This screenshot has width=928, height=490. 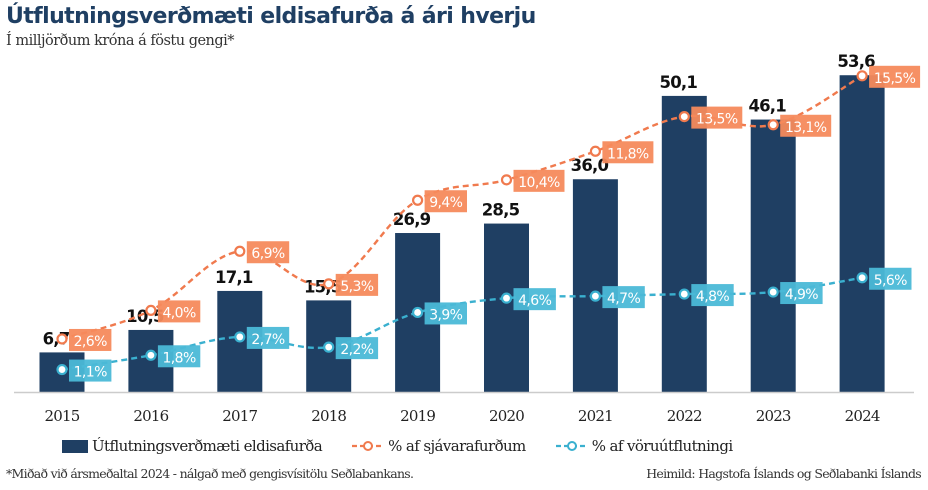 I want to click on legend-item-blue: % af vöruútflutningi, so click(x=644, y=446).